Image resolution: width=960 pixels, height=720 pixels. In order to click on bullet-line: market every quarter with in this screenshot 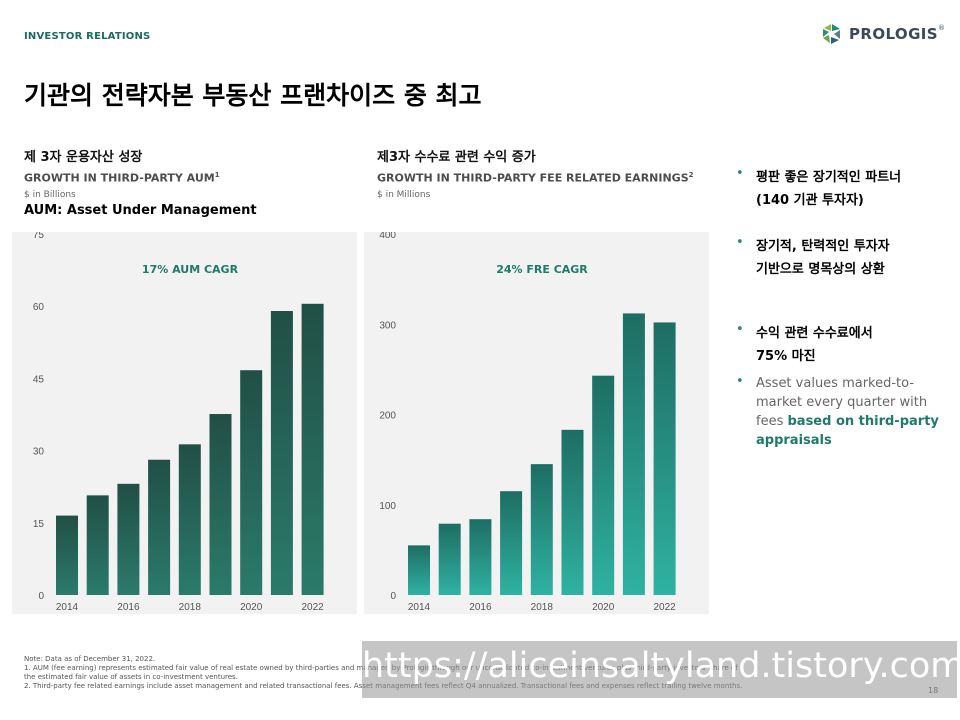, I will do `click(842, 402)`.